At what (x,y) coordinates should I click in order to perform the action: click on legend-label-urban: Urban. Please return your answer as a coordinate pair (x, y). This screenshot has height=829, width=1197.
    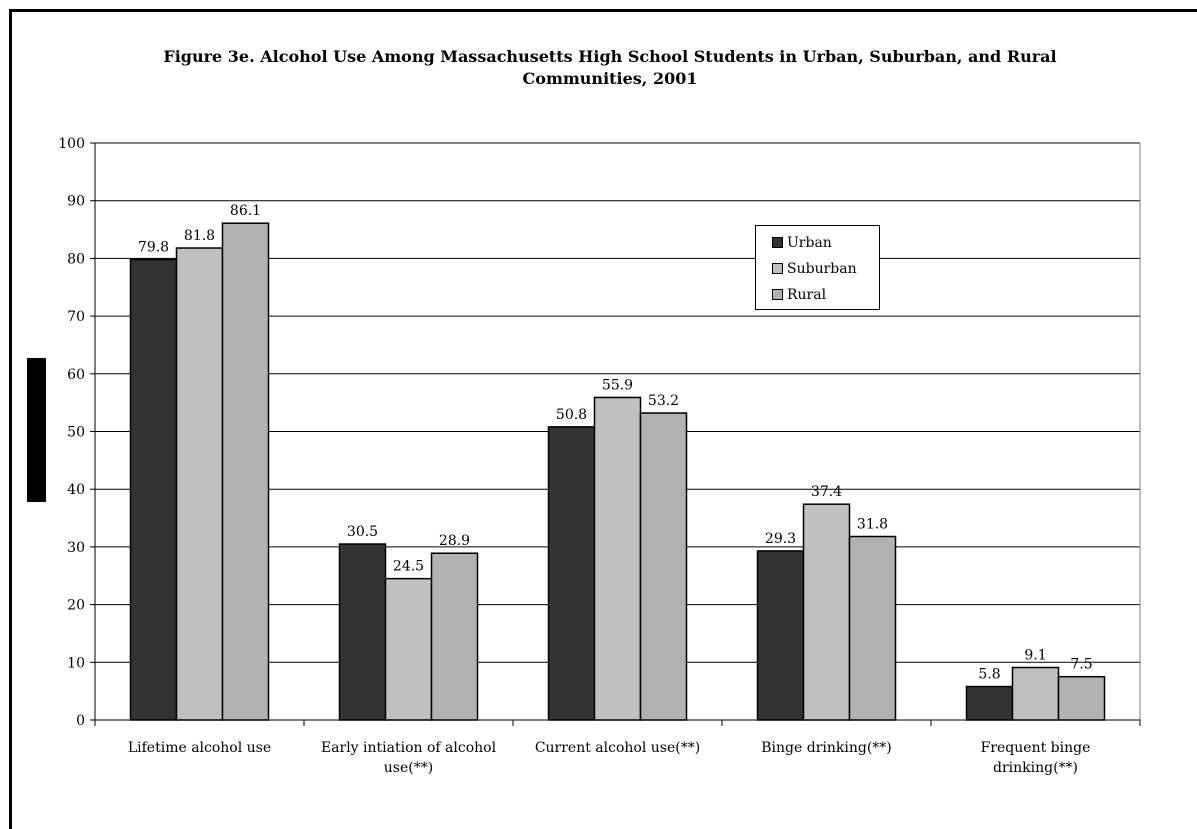
    Looking at the image, I should click on (809, 243).